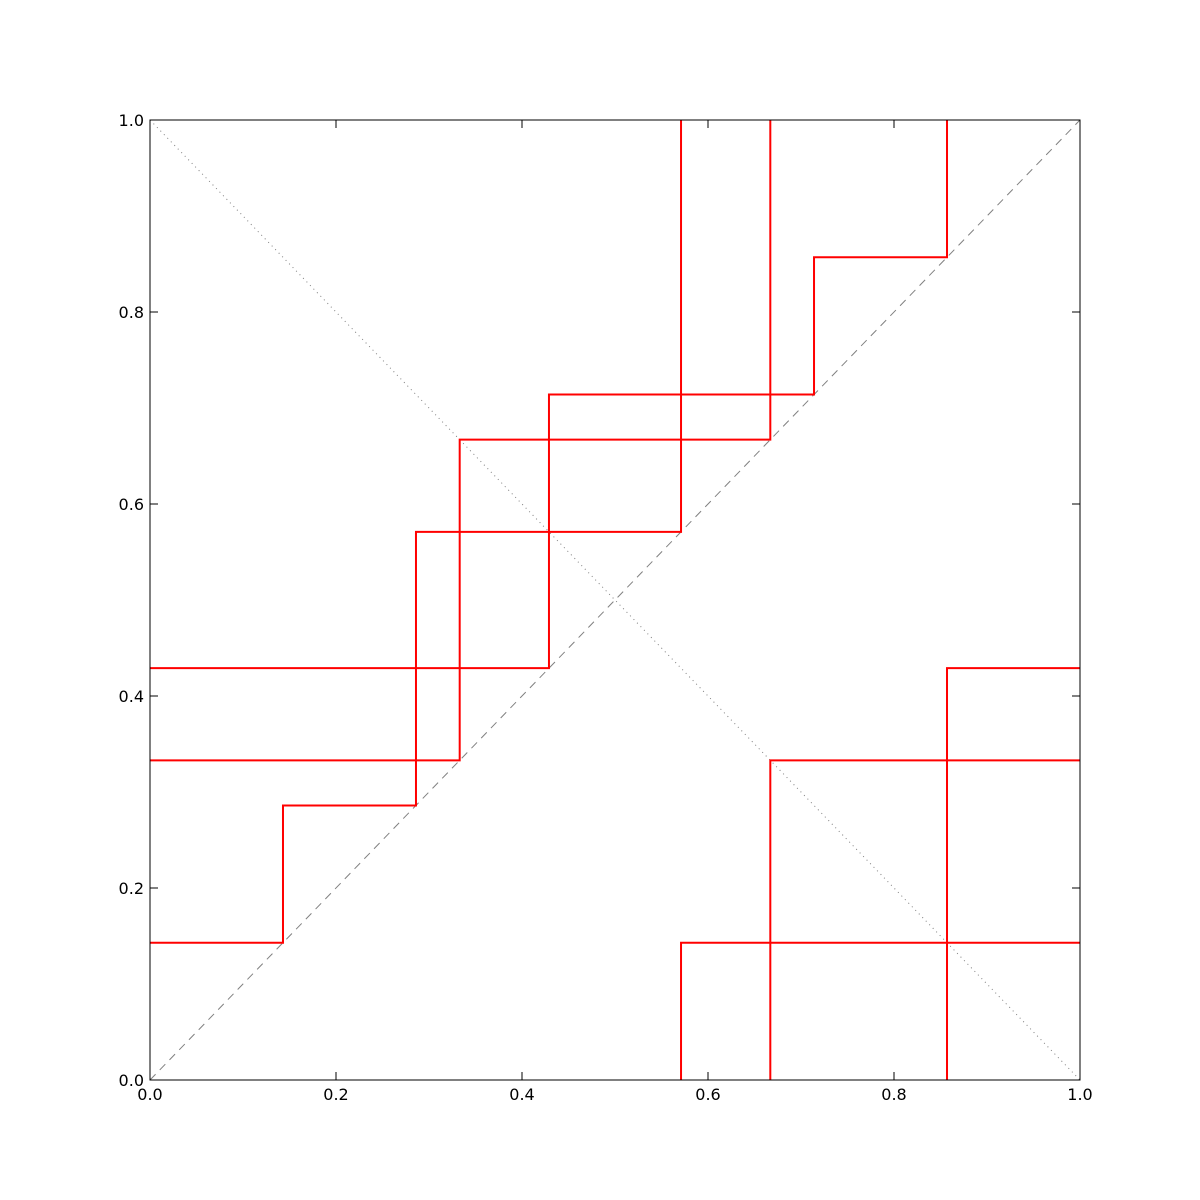 This screenshot has height=1200, width=1200. I want to click on y-tick-label: 0.0, so click(131, 1080).